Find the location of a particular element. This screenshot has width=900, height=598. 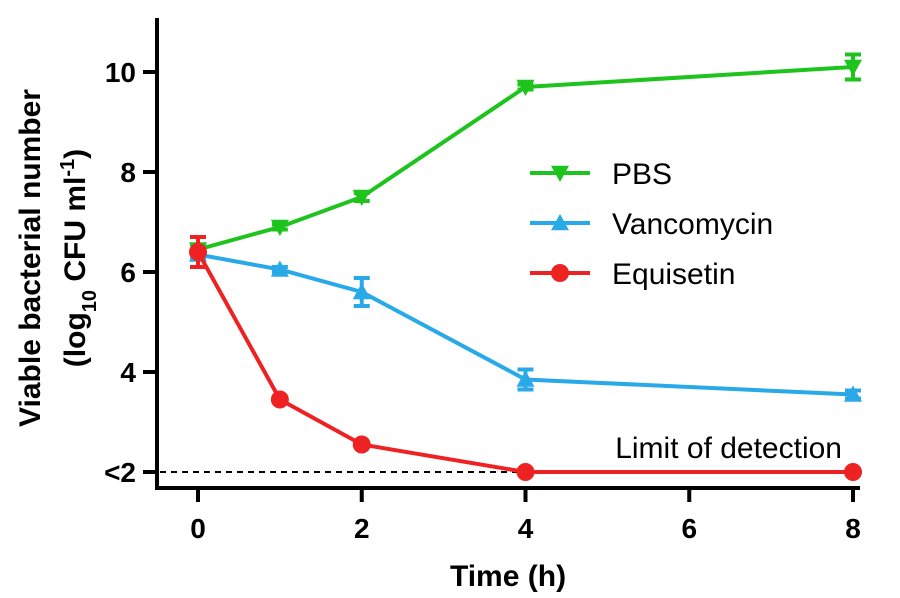

x-tick-label: 2 is located at coordinates (362, 528).